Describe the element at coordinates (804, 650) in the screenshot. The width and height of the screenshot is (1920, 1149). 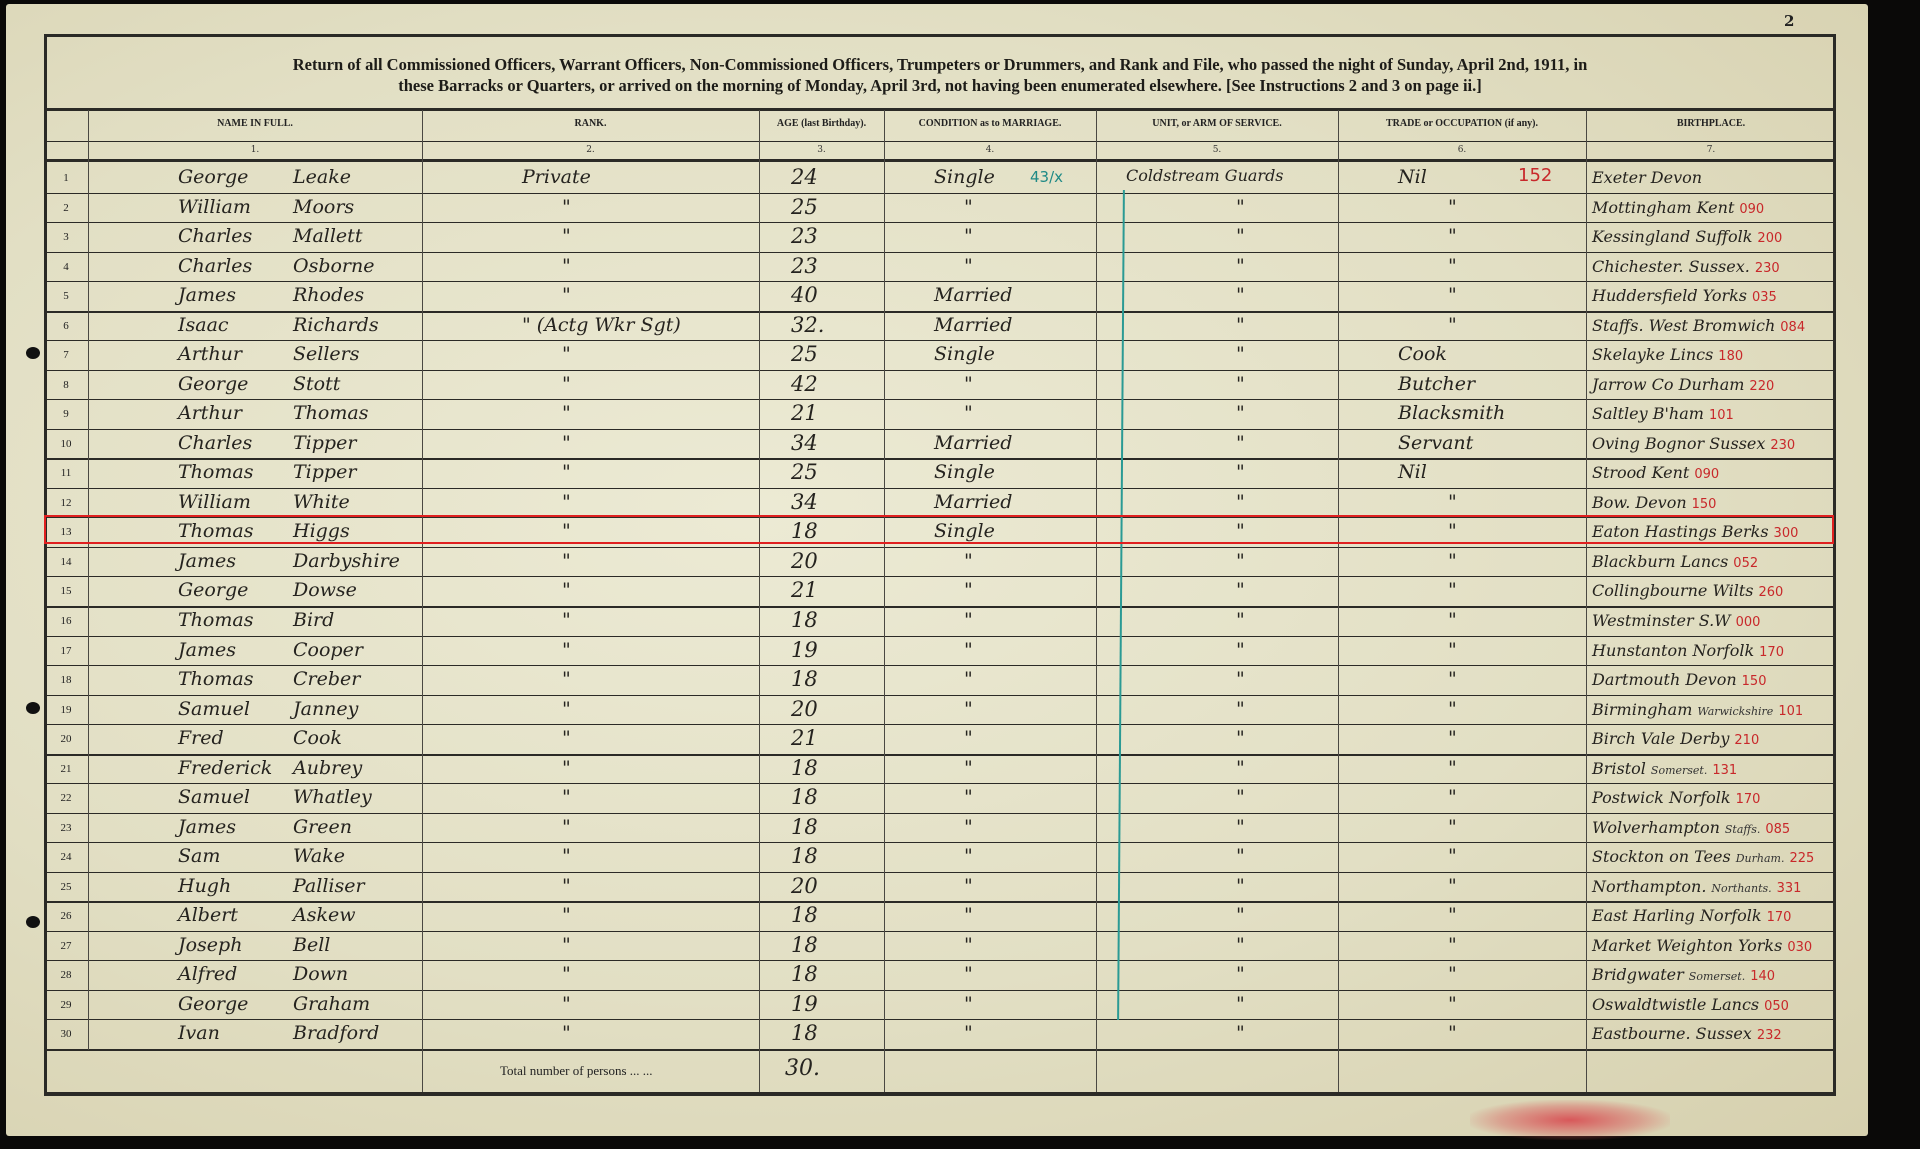
I see `age: 19` at that location.